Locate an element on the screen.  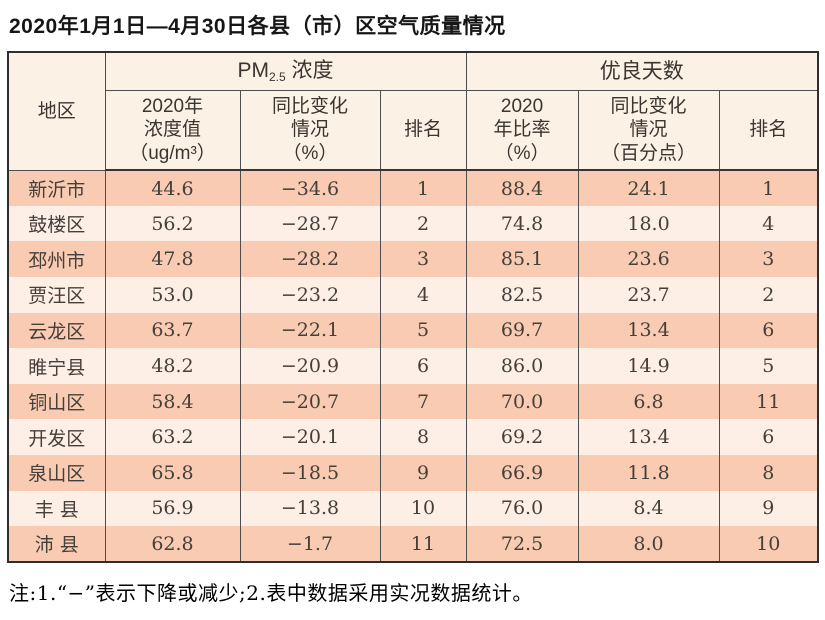
ratio-change-cell: 14.9 is located at coordinates (648, 366).